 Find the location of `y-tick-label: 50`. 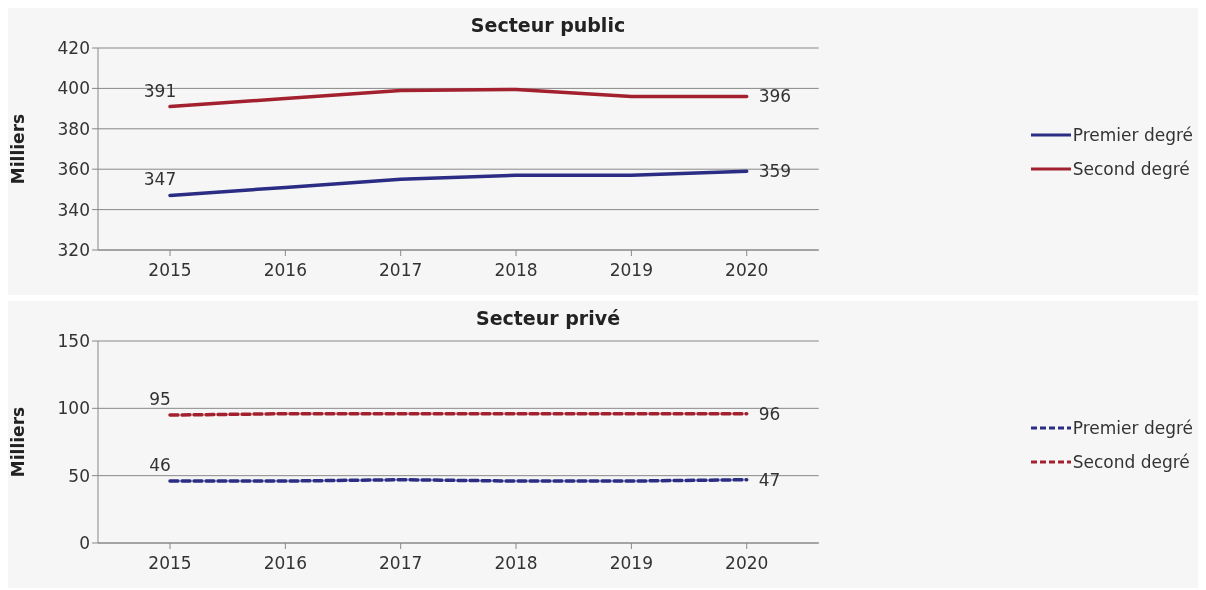

y-tick-label: 50 is located at coordinates (79, 475).